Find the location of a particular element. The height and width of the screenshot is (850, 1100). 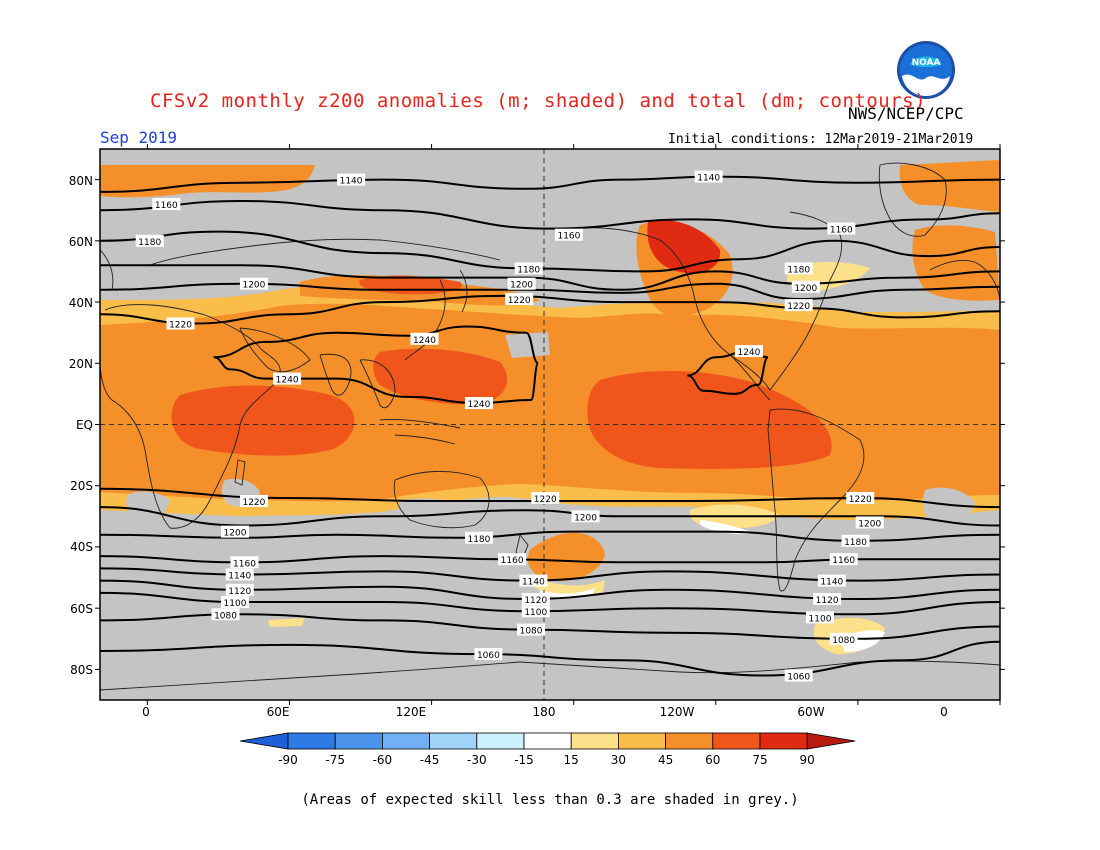

lon-tick-label: 120E is located at coordinates (411, 712).